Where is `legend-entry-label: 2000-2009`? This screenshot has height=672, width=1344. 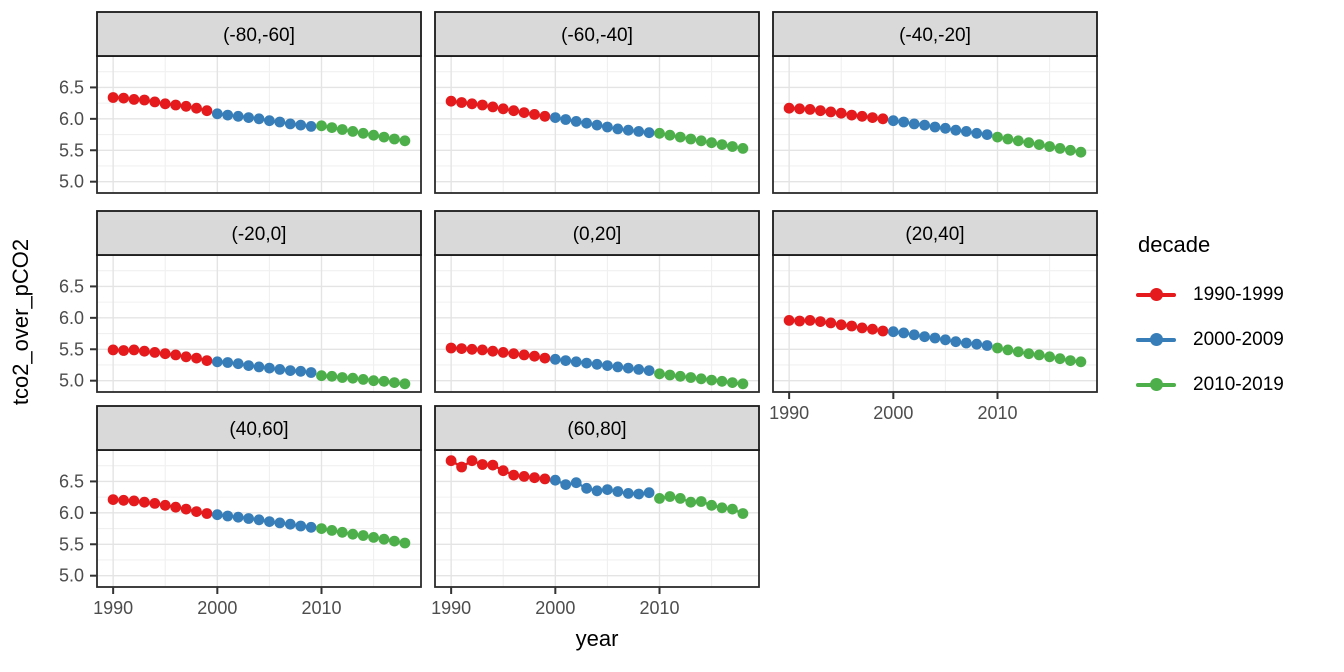
legend-entry-label: 2000-2009 is located at coordinates (1238, 339).